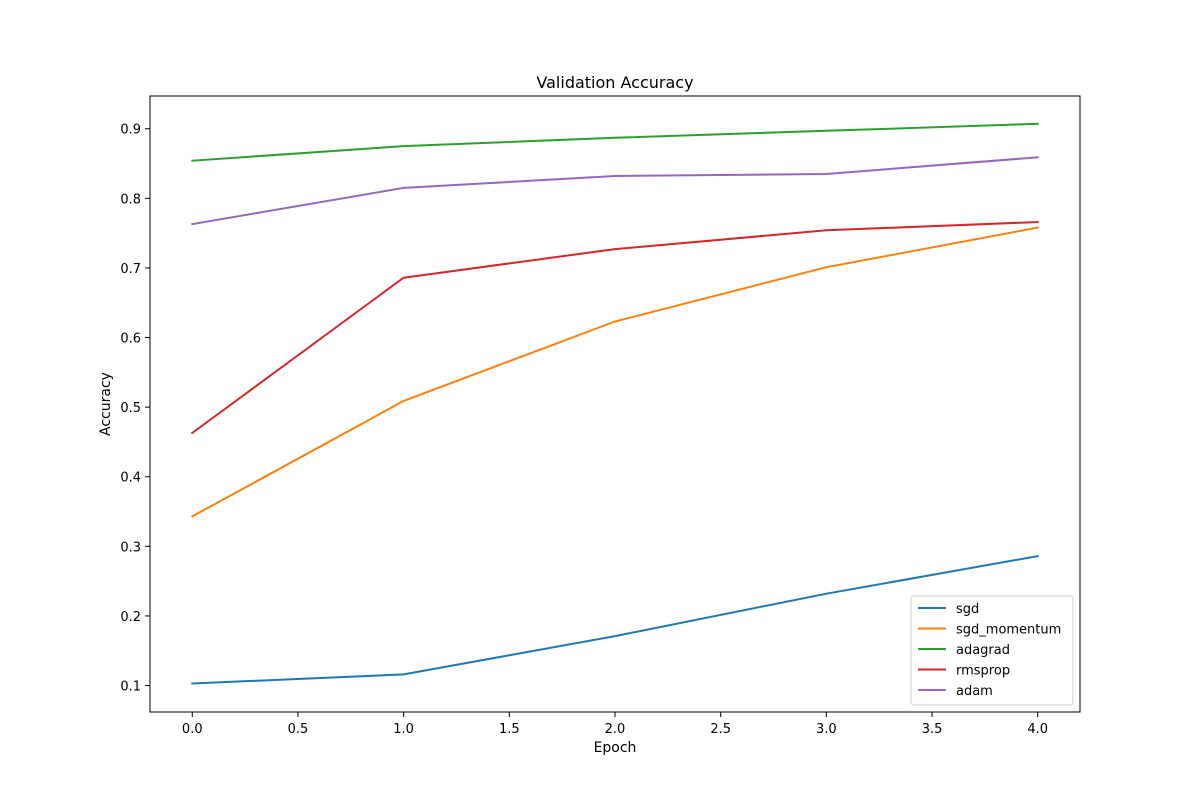 Image resolution: width=1200 pixels, height=800 pixels. What do you see at coordinates (932, 729) in the screenshot?
I see `x-tick-label: 3.5` at bounding box center [932, 729].